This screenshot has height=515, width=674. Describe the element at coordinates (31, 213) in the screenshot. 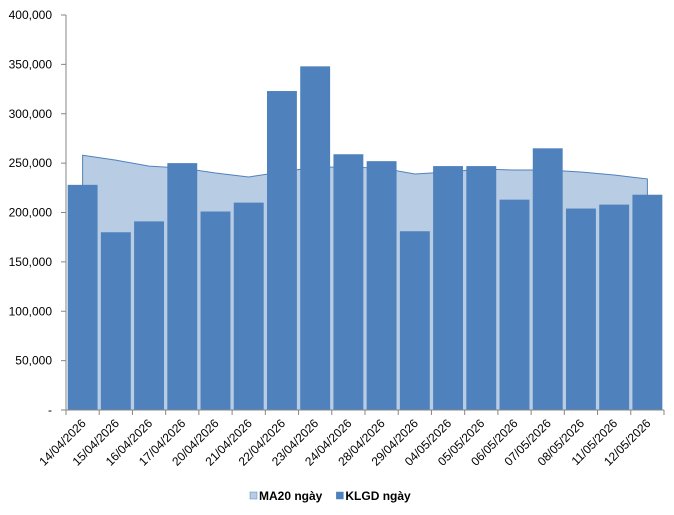

I see `y-tick-label: 200,000` at that location.